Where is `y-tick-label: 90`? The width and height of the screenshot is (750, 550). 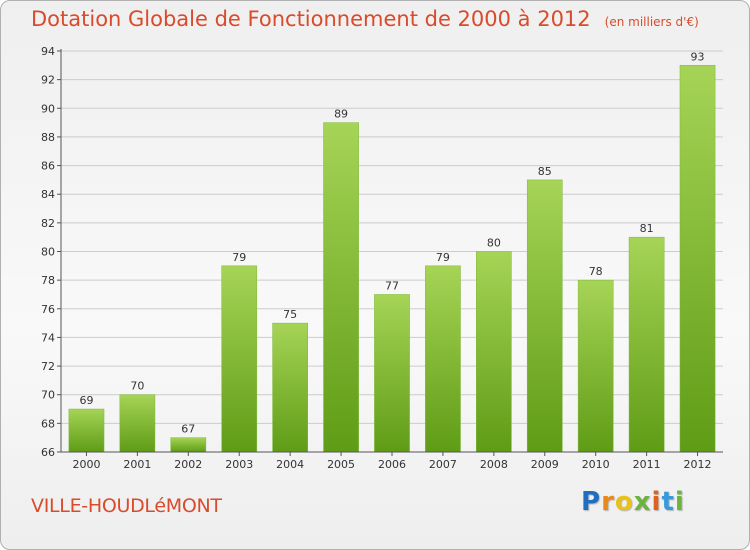
y-tick-label: 90 is located at coordinates (48, 108).